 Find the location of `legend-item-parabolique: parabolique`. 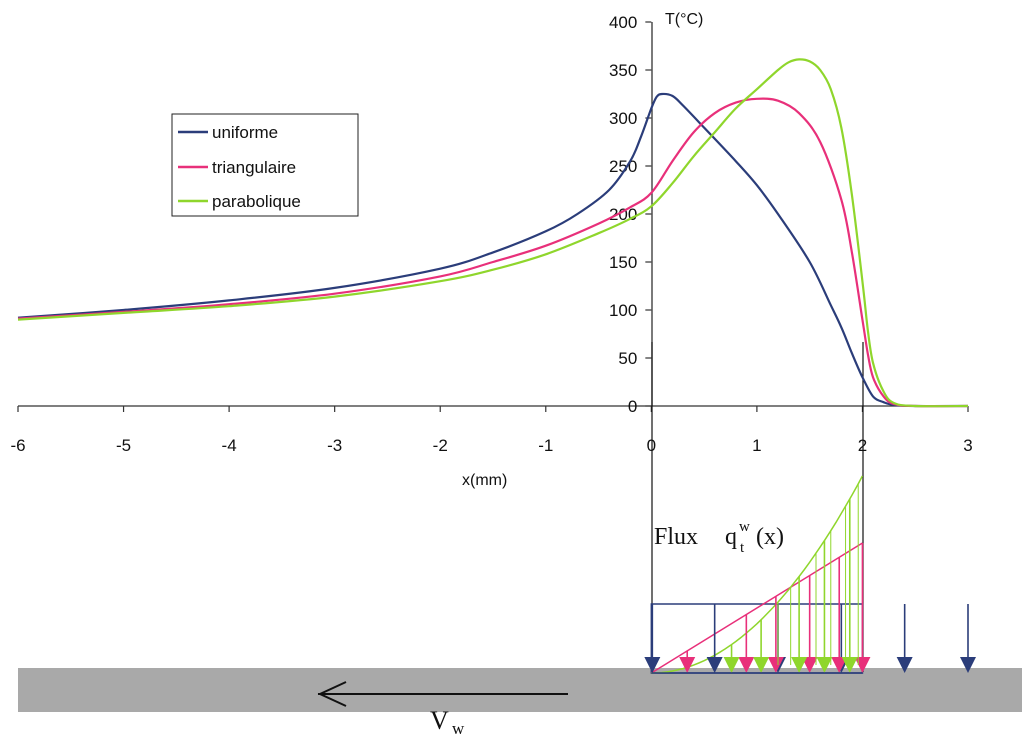

legend-item-parabolique: parabolique is located at coordinates (239, 201).